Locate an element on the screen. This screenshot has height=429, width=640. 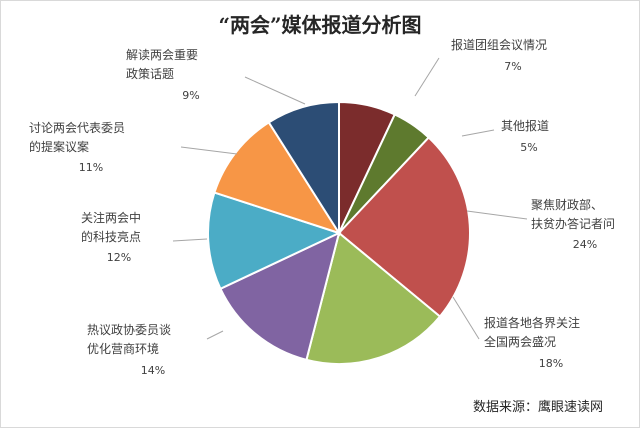
slice-percent-label: 5% is located at coordinates (528, 147).